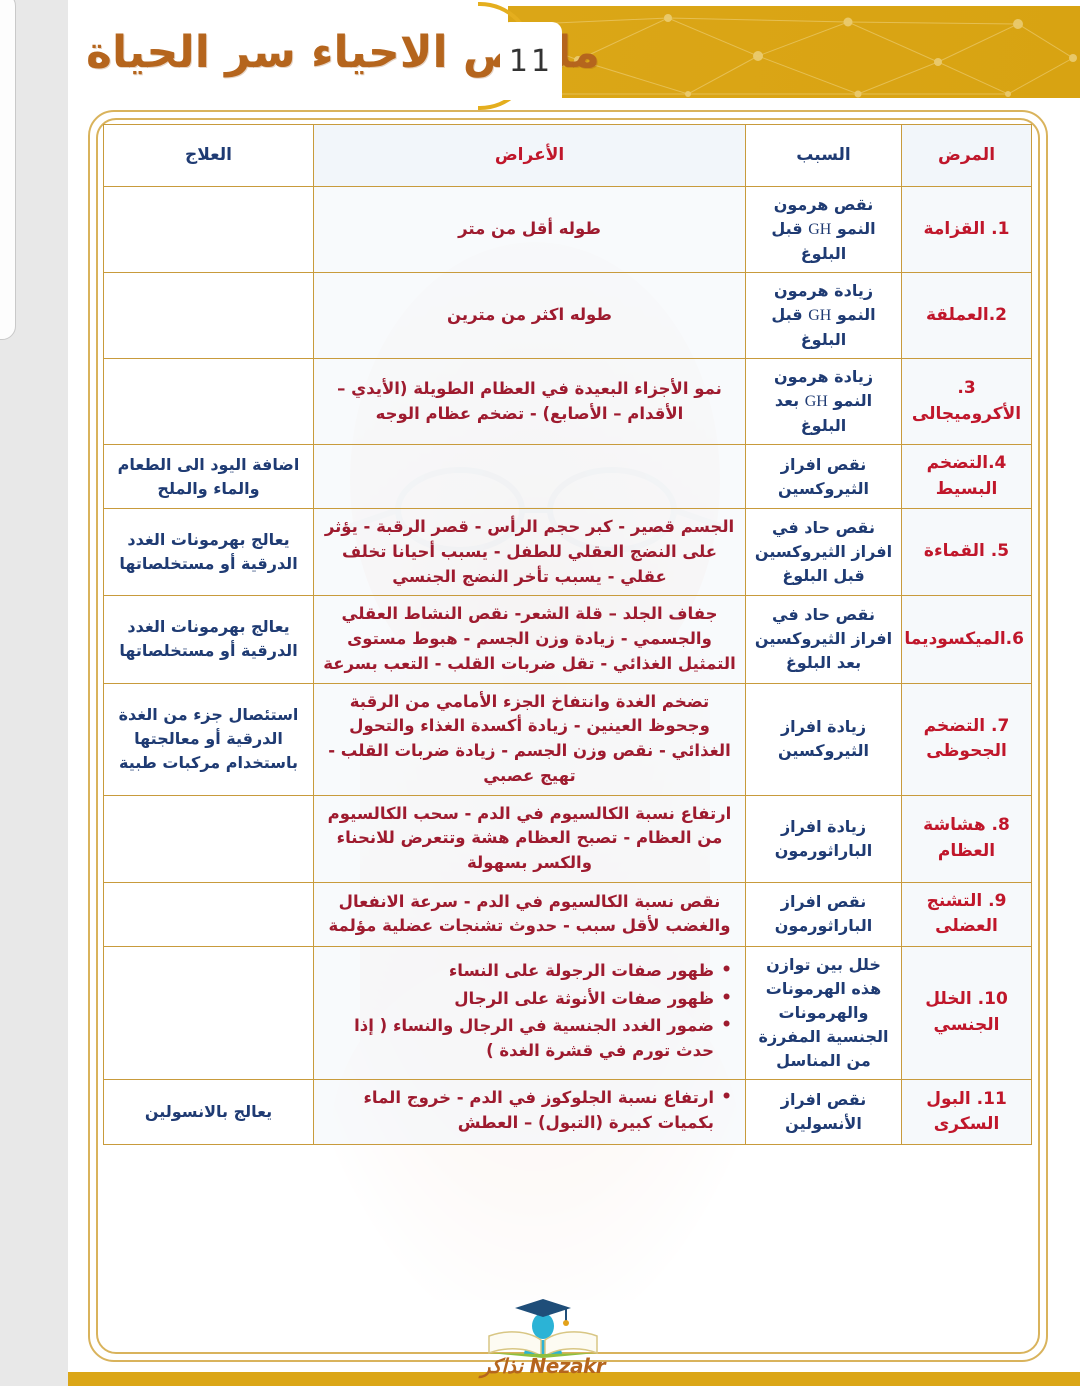 Image resolution: width=1080 pixels, height=1386 pixels. Describe the element at coordinates (531, 61) in the screenshot. I see `page-number-badge: 11` at that location.